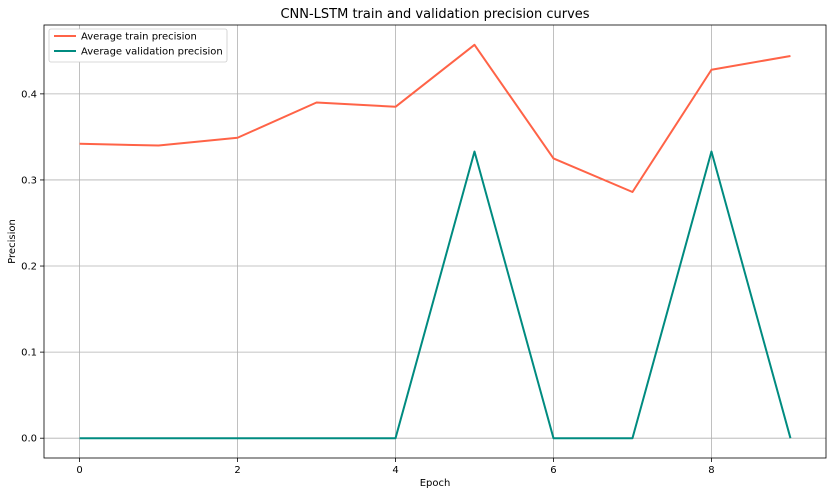 The width and height of the screenshot is (832, 496). I want to click on y-tick-label: 0.3, so click(29, 180).